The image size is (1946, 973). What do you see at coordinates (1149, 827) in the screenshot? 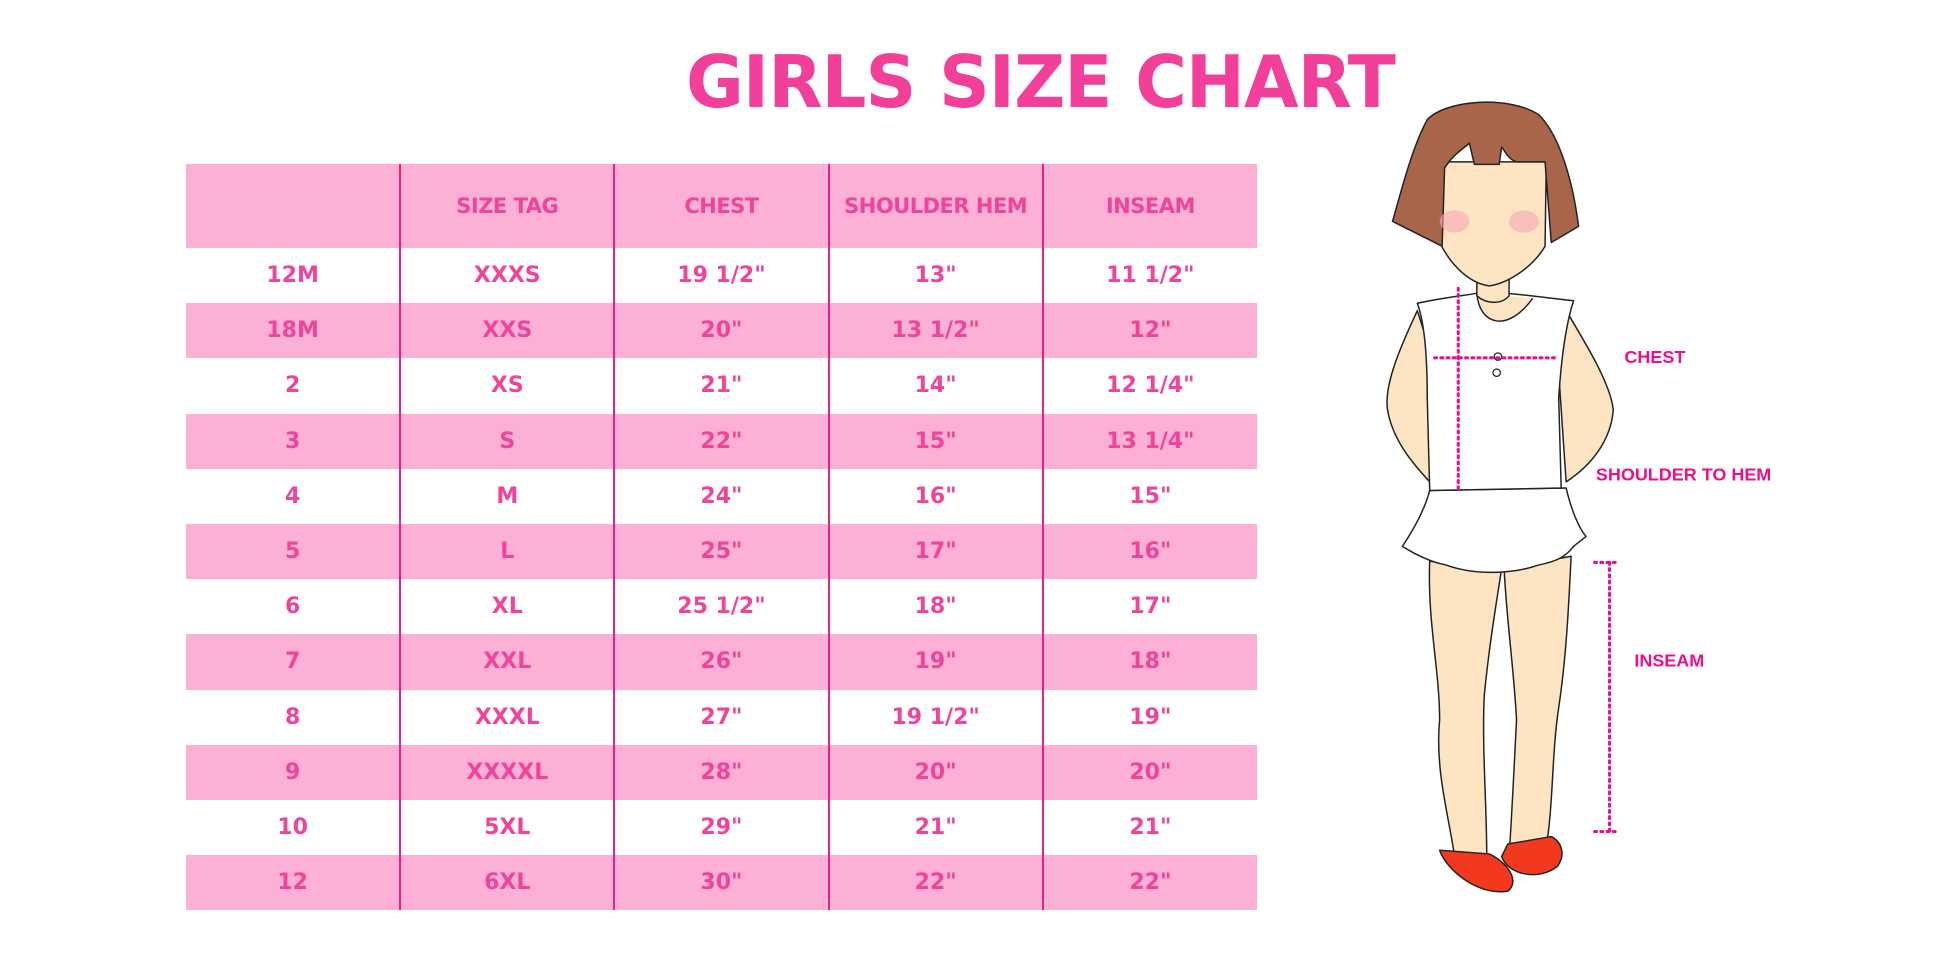
I see `cell-inseam: 21"` at bounding box center [1149, 827].